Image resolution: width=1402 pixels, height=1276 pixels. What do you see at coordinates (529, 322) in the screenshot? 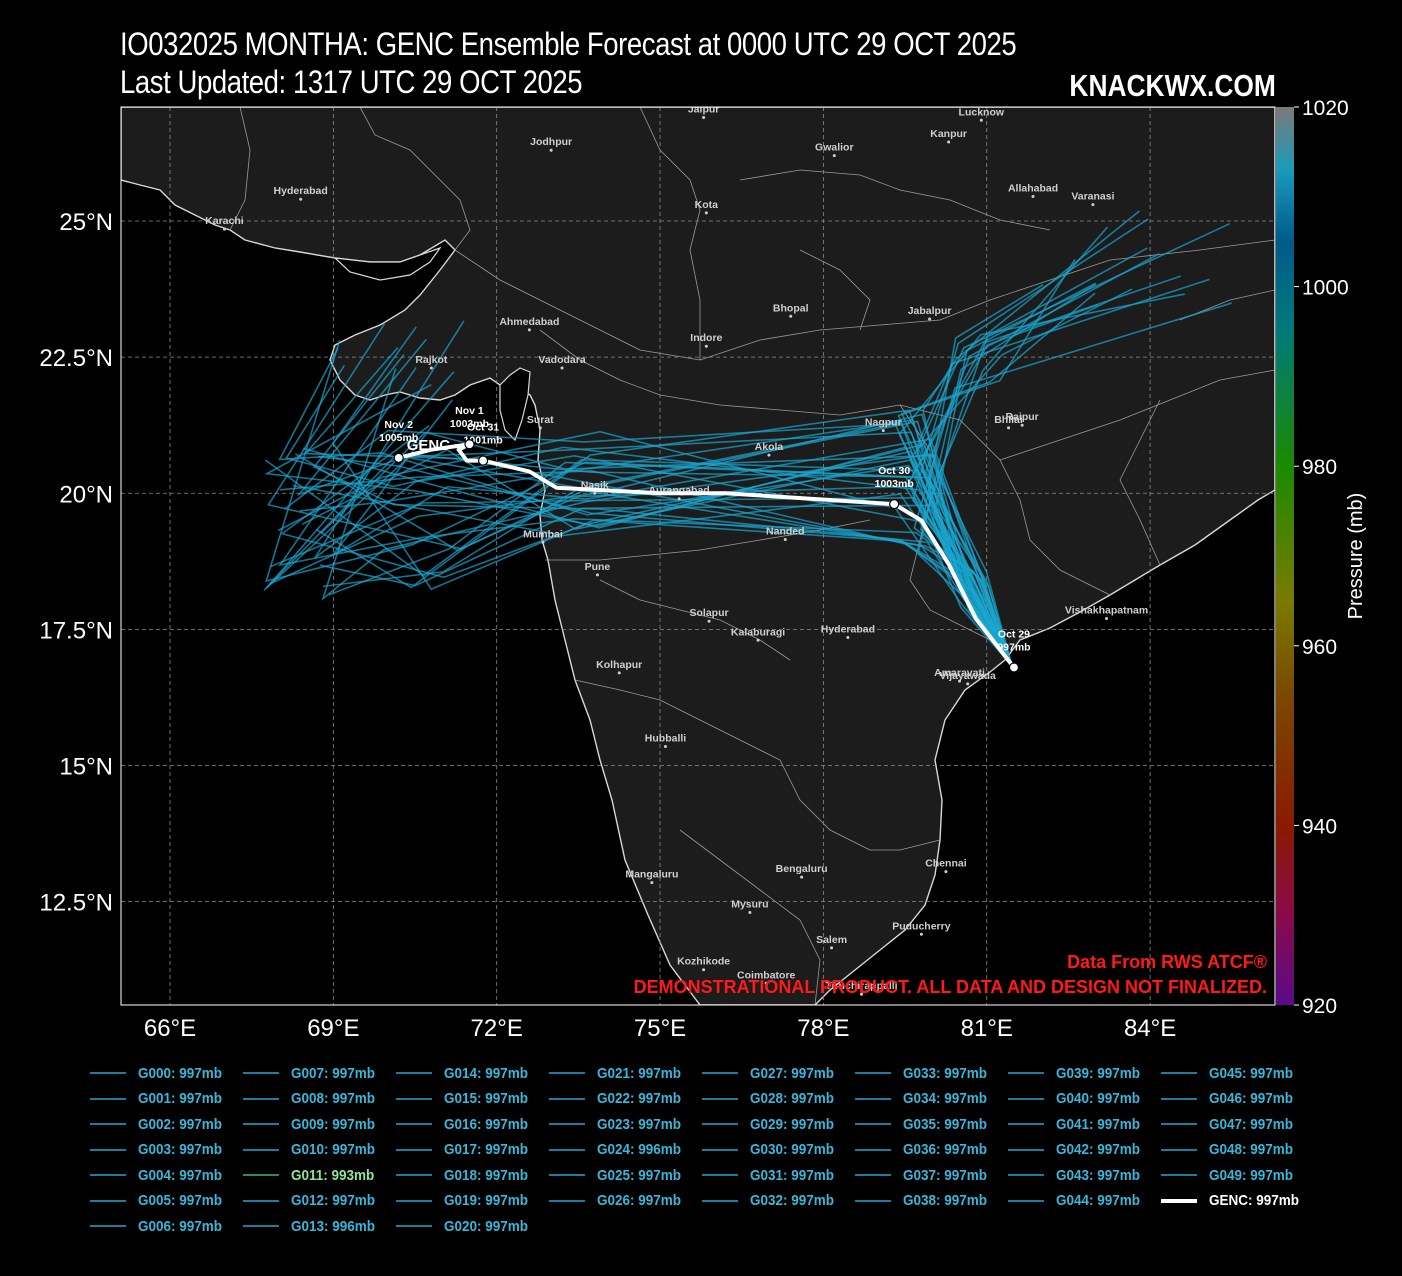
I see `city-label: Ahmedabad` at bounding box center [529, 322].